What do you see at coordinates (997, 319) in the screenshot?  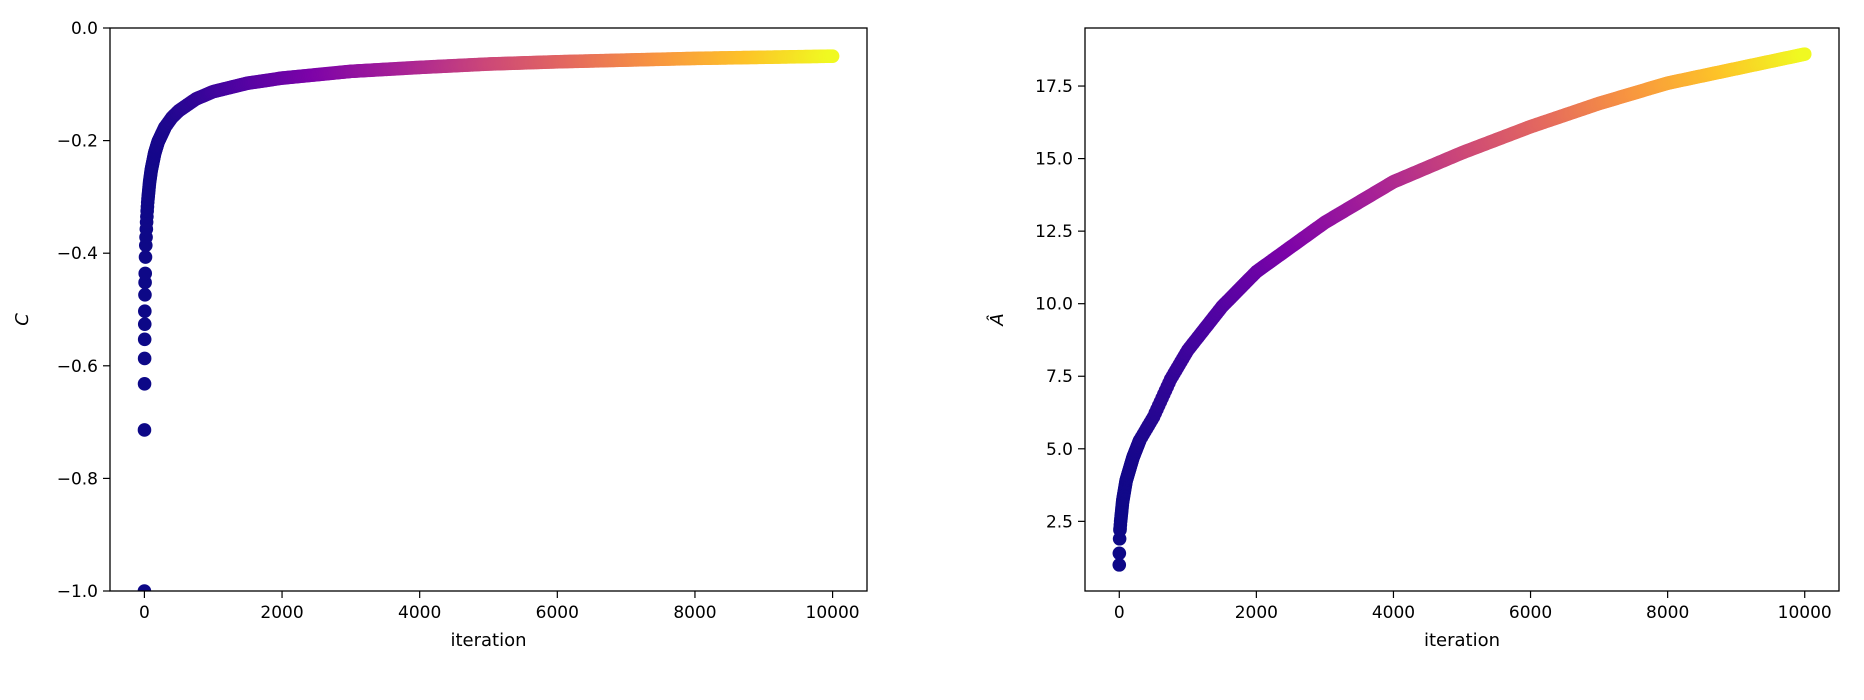 I see `y-axis-label: Â` at bounding box center [997, 319].